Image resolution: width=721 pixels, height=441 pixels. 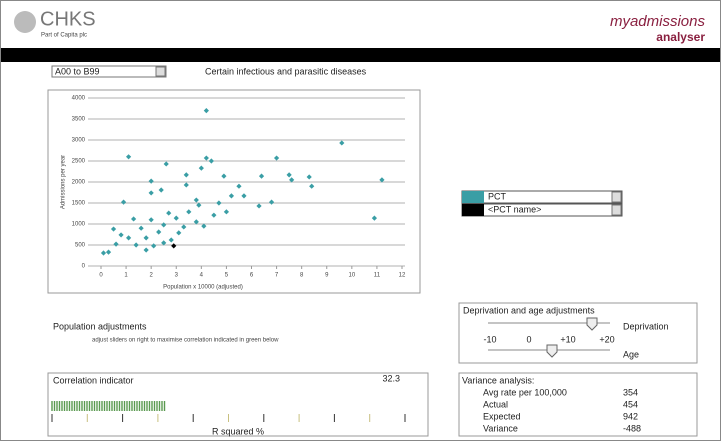 What do you see at coordinates (302, 276) in the screenshot?
I see `x-tick-label: 8` at bounding box center [302, 276].